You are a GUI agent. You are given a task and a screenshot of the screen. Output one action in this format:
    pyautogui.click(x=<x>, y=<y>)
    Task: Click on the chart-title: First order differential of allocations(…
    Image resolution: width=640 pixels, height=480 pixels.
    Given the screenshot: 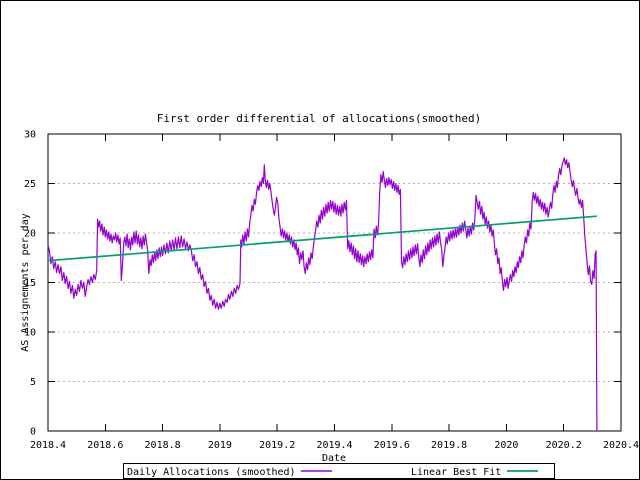 What is the action you would take?
    pyautogui.click(x=319, y=118)
    